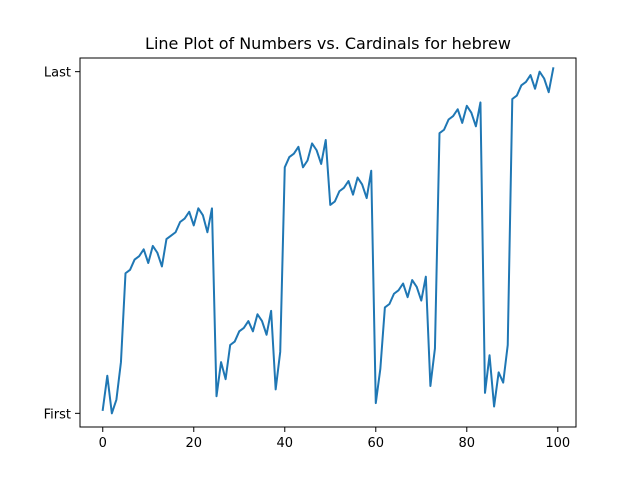 This screenshot has width=640, height=480. What do you see at coordinates (284, 443) in the screenshot?
I see `x-tick-label: 40` at bounding box center [284, 443].